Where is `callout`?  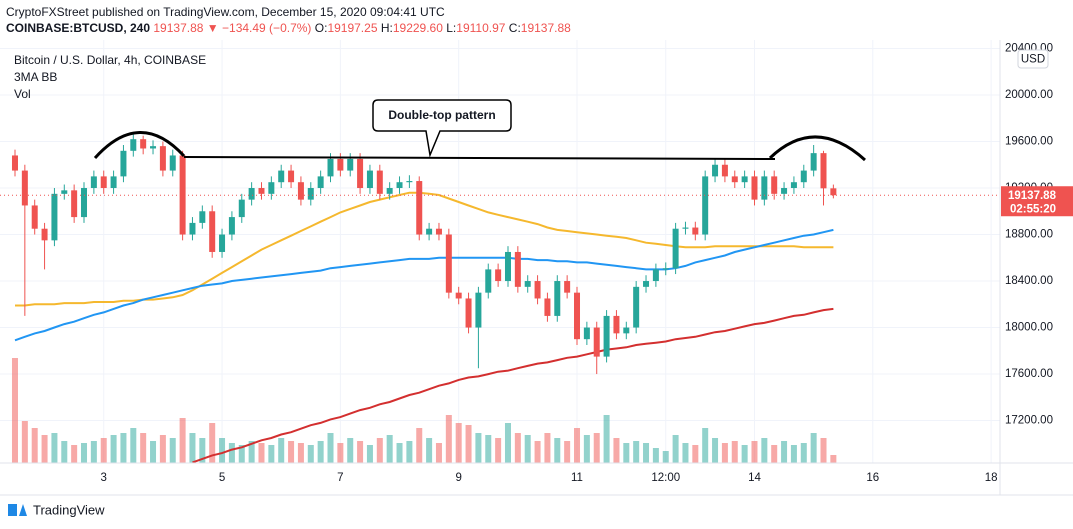
callout is located at coordinates (442, 128).